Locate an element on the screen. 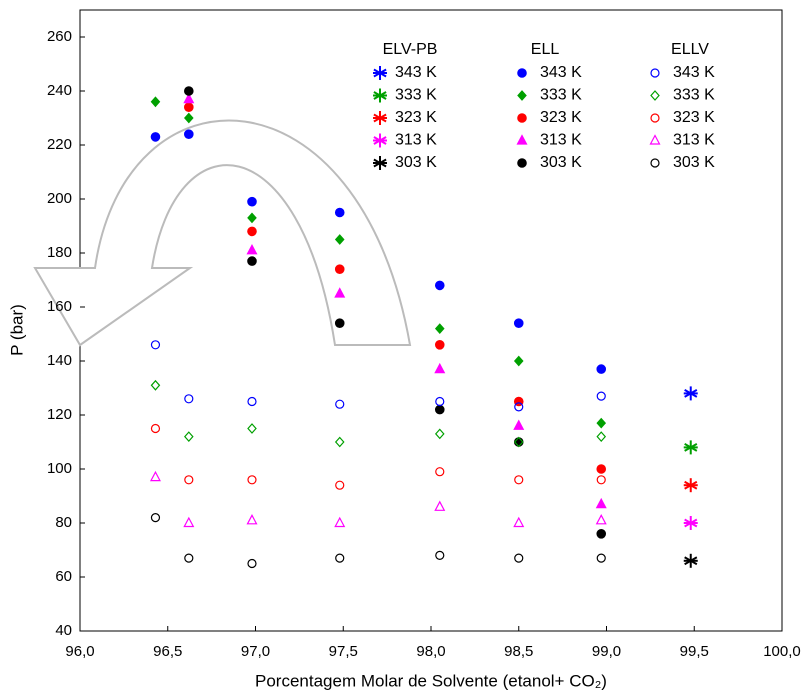  y-tick-label: 80 is located at coordinates (63, 522).